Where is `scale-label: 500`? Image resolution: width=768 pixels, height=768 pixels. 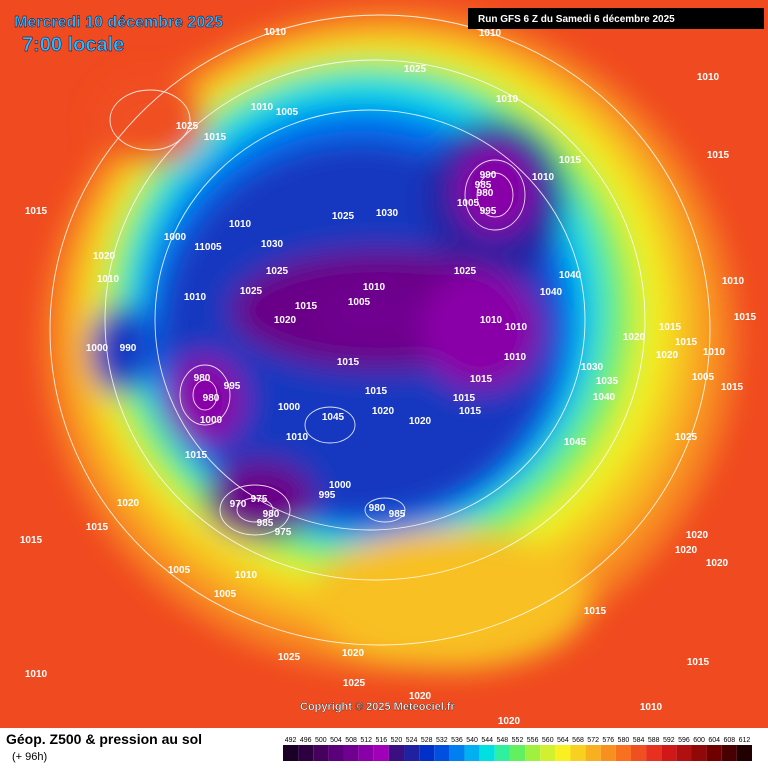 scale-label: 500 is located at coordinates (321, 740).